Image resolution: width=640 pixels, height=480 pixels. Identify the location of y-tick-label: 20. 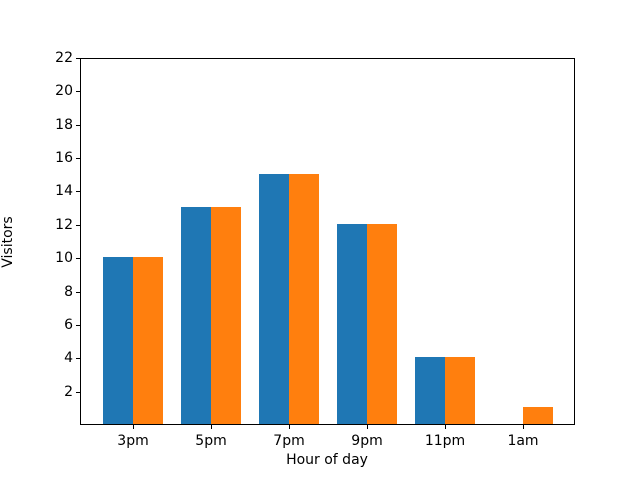
(64, 91).